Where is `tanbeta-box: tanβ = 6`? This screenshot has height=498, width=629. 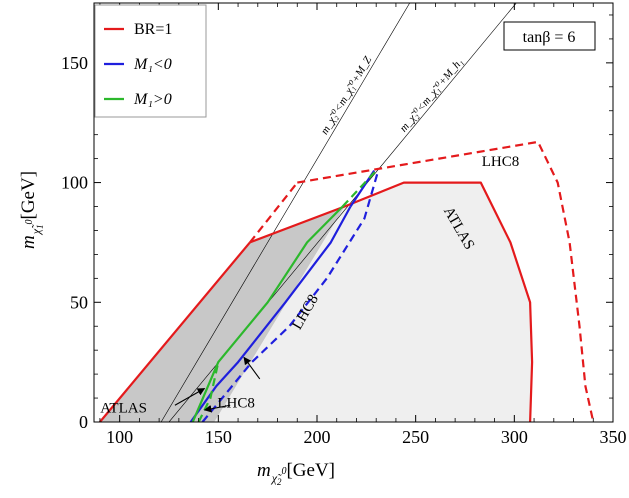 tanbeta-box: tanβ = 6 is located at coordinates (549, 36).